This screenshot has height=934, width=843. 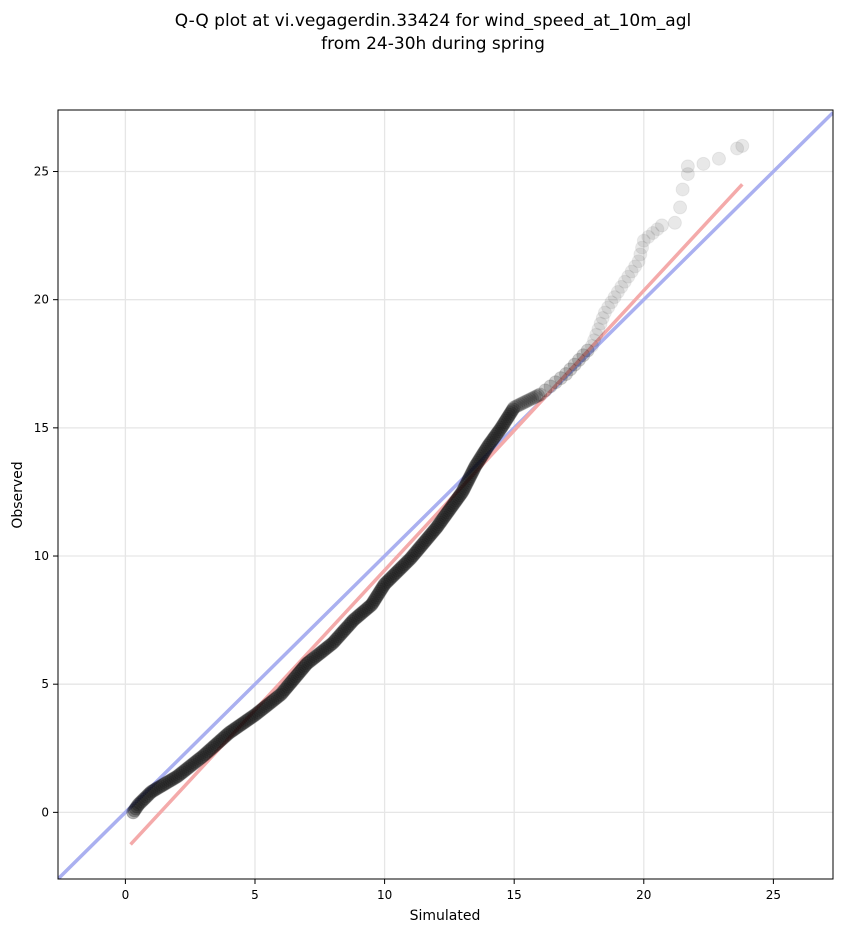 What do you see at coordinates (41, 556) in the screenshot?
I see `y-tick-label: 10` at bounding box center [41, 556].